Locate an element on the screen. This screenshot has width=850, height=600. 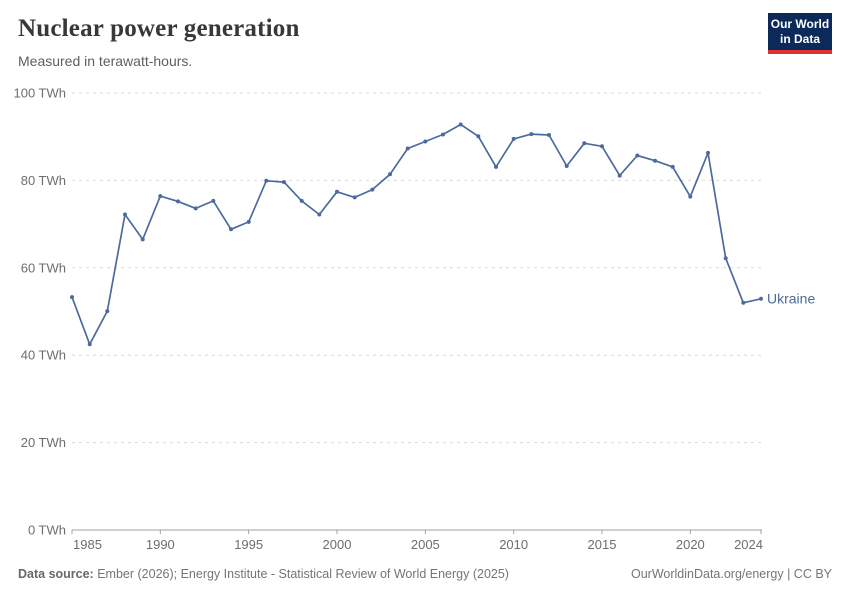
entity-label-ukraine: Ukraine is located at coordinates (791, 298).